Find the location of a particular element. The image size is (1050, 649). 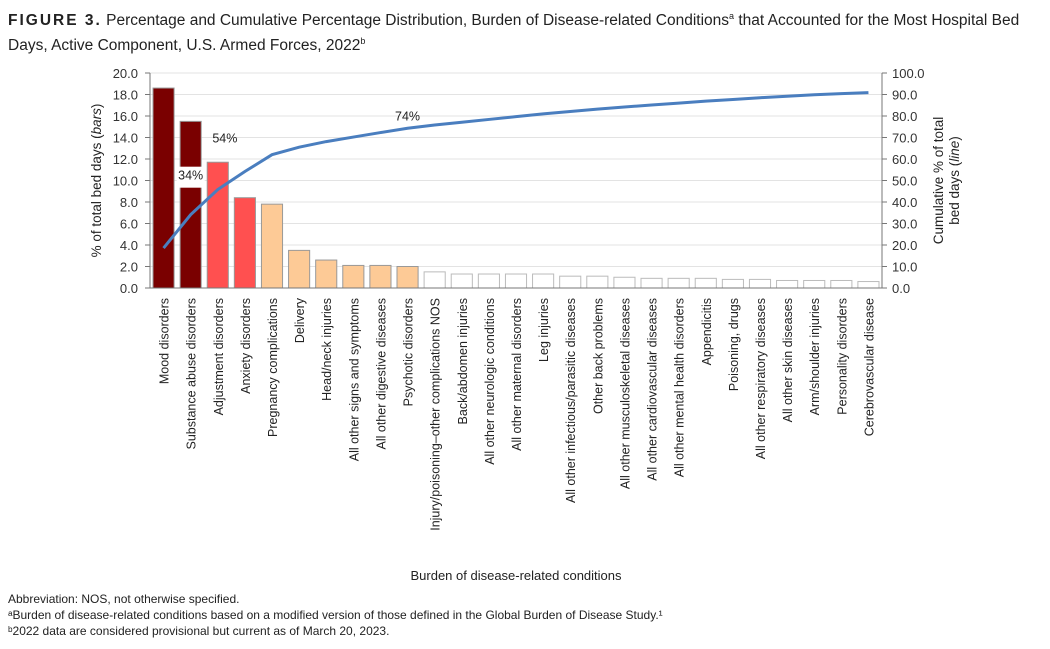

annotation-label: 74% is located at coordinates (407, 116).